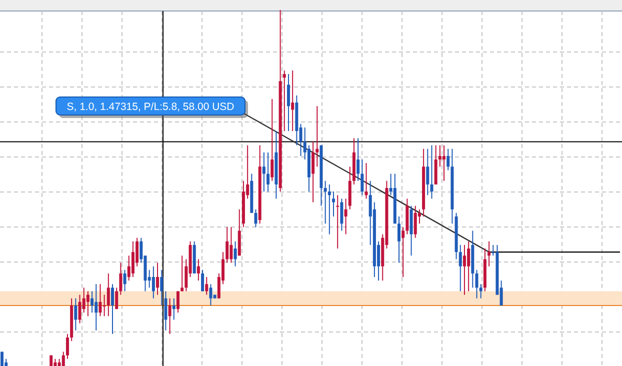  What do you see at coordinates (150, 107) in the screenshot?
I see `annotation: S, 1.0, 1.47315, P/L:5.8, 58.00 USD` at bounding box center [150, 107].